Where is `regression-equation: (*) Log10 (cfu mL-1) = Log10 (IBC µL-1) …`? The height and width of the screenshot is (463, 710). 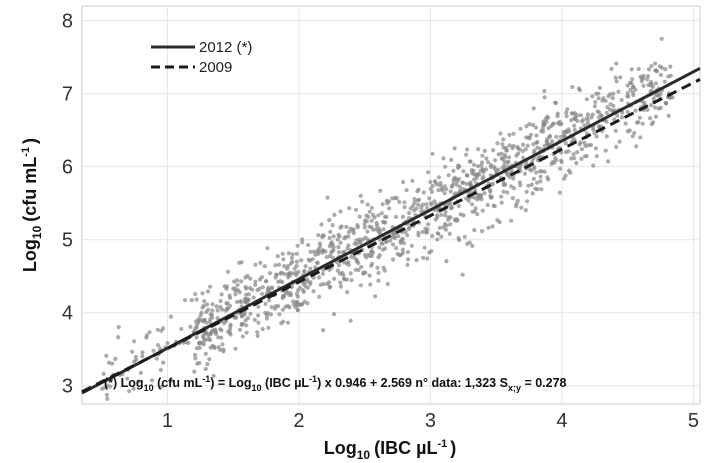
regression-equation: (*) Log10 (cfu mL-1) = Log10 (IBC µL-1) … is located at coordinates (335, 383).